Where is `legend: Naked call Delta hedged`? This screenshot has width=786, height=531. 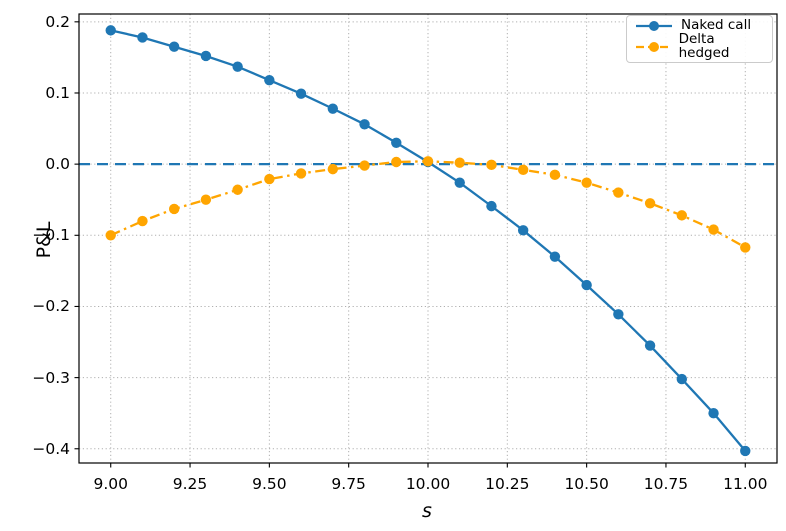
legend: Naked call Delta hedged is located at coordinates (699, 39).